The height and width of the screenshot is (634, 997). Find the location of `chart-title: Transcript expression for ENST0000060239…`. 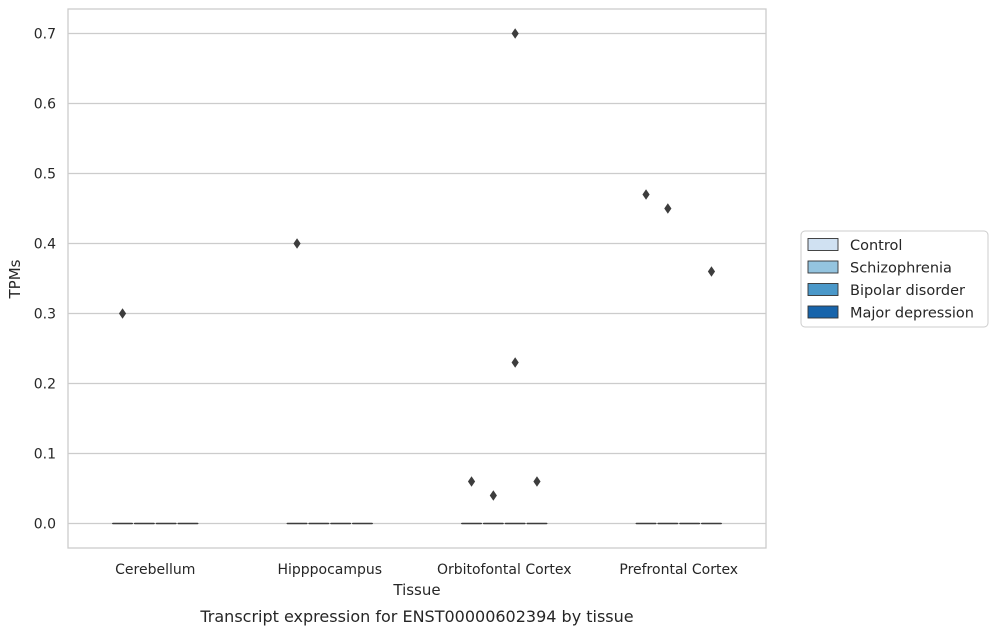

chart-title: Transcript expression for ENST0000060239… is located at coordinates (416, 616).